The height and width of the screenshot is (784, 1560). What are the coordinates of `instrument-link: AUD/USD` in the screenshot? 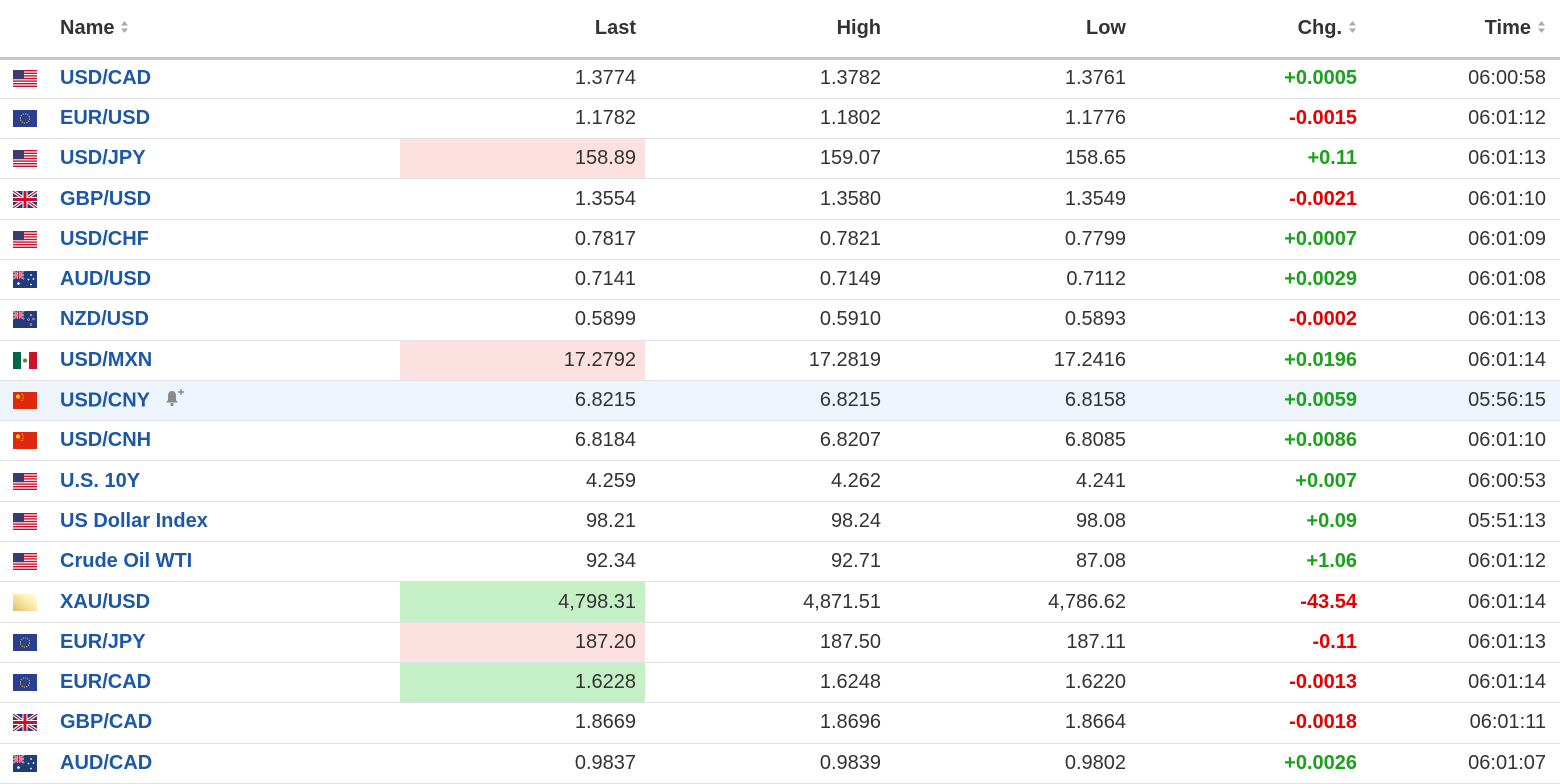 It's located at (106, 279).